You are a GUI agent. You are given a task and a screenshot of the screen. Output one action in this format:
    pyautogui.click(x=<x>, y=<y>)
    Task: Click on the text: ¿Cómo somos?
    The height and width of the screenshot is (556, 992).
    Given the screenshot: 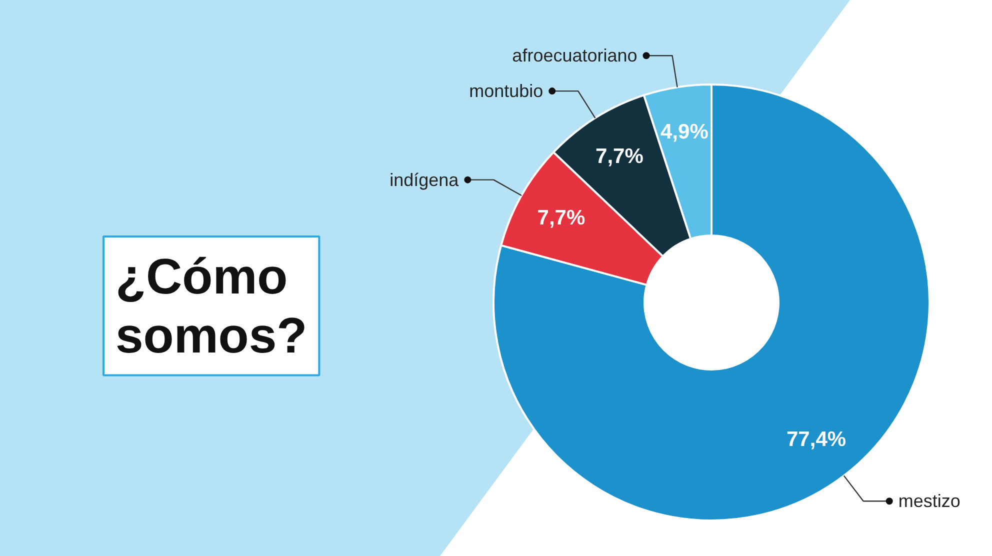 What is the action you would take?
    pyautogui.click(x=212, y=306)
    